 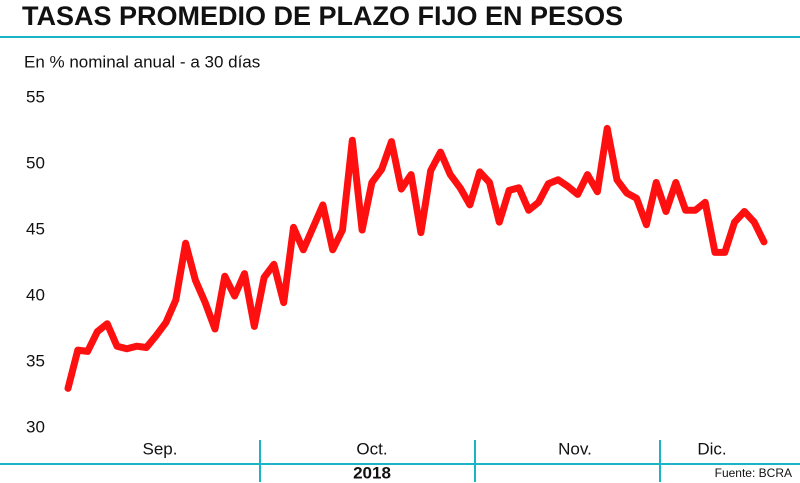 What do you see at coordinates (372, 472) in the screenshot?
I see `year-label: 2018` at bounding box center [372, 472].